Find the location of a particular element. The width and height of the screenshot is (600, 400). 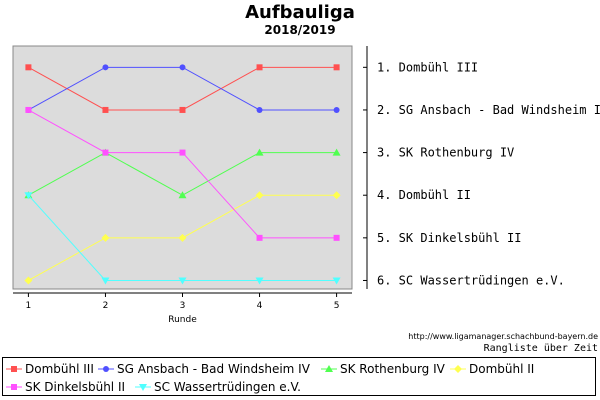

legend-item: SC Wassertrüdingen e.V. is located at coordinates (218, 387).